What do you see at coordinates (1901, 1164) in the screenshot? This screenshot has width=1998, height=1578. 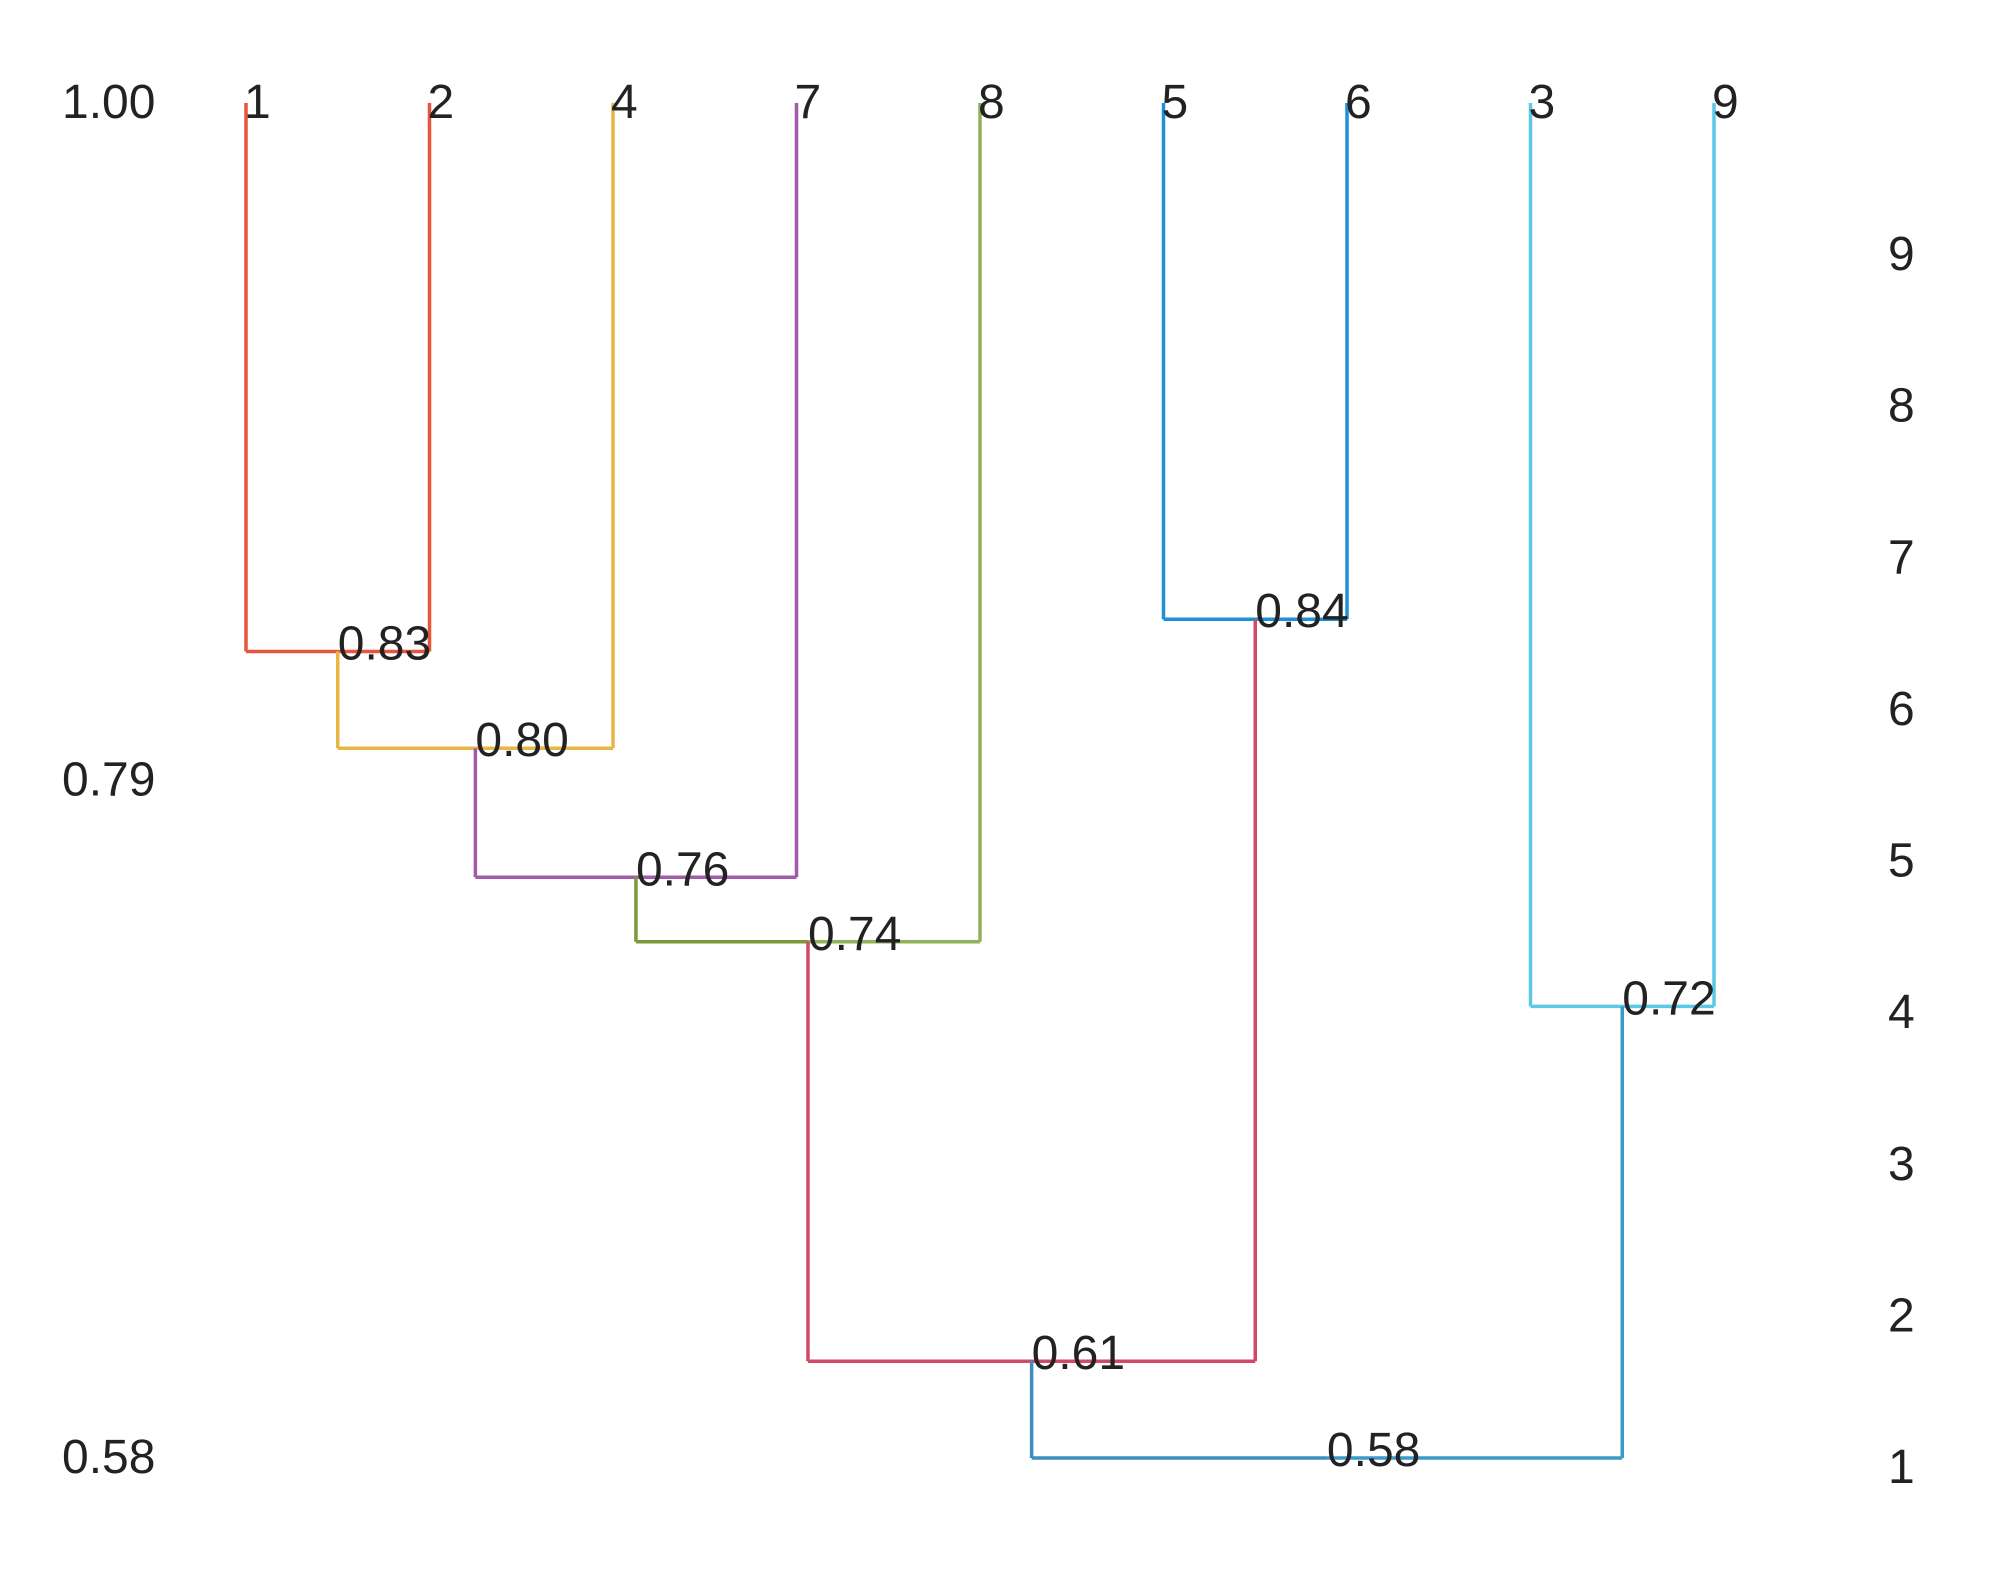 I see `rank-label: 3` at bounding box center [1901, 1164].